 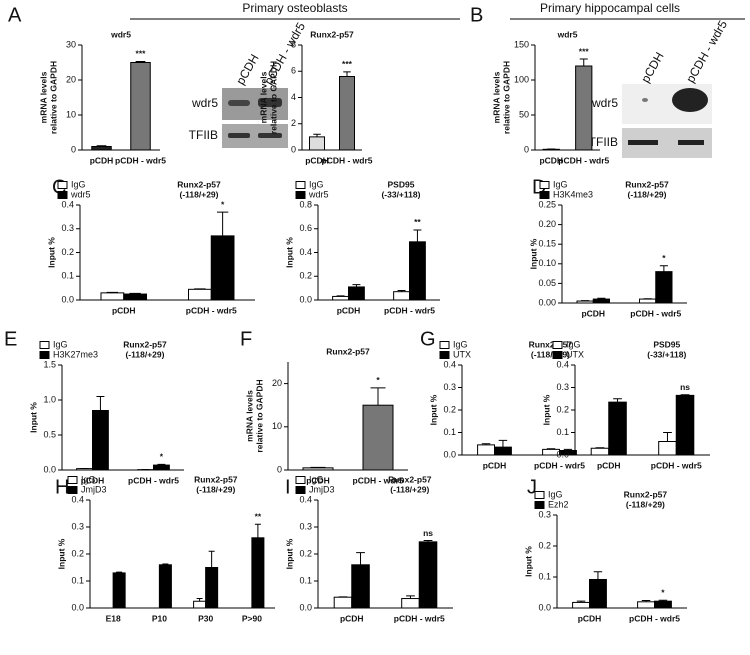 I want to click on panel-label: B, so click(x=476, y=15).